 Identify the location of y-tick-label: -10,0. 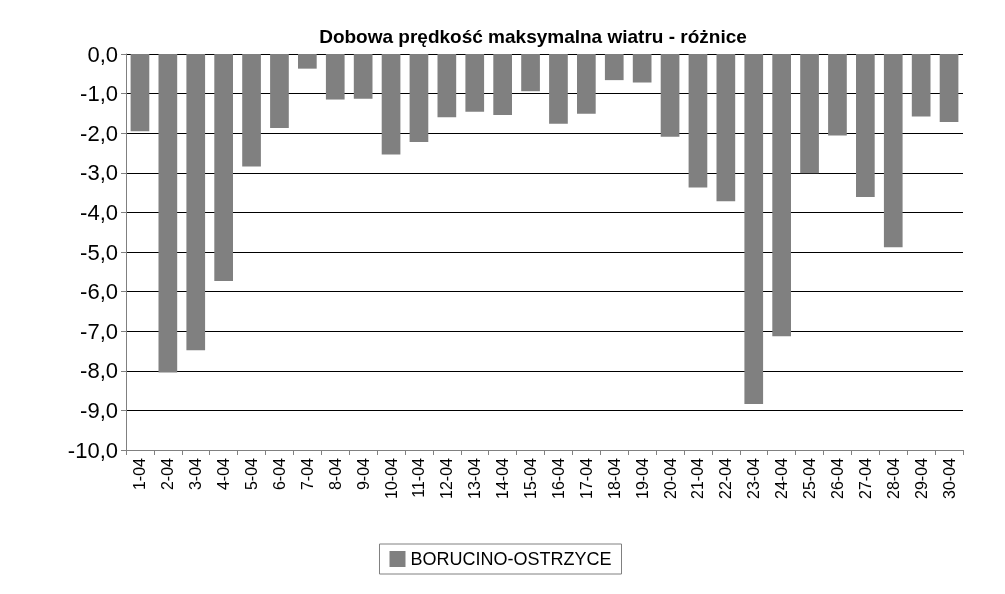
(92, 450).